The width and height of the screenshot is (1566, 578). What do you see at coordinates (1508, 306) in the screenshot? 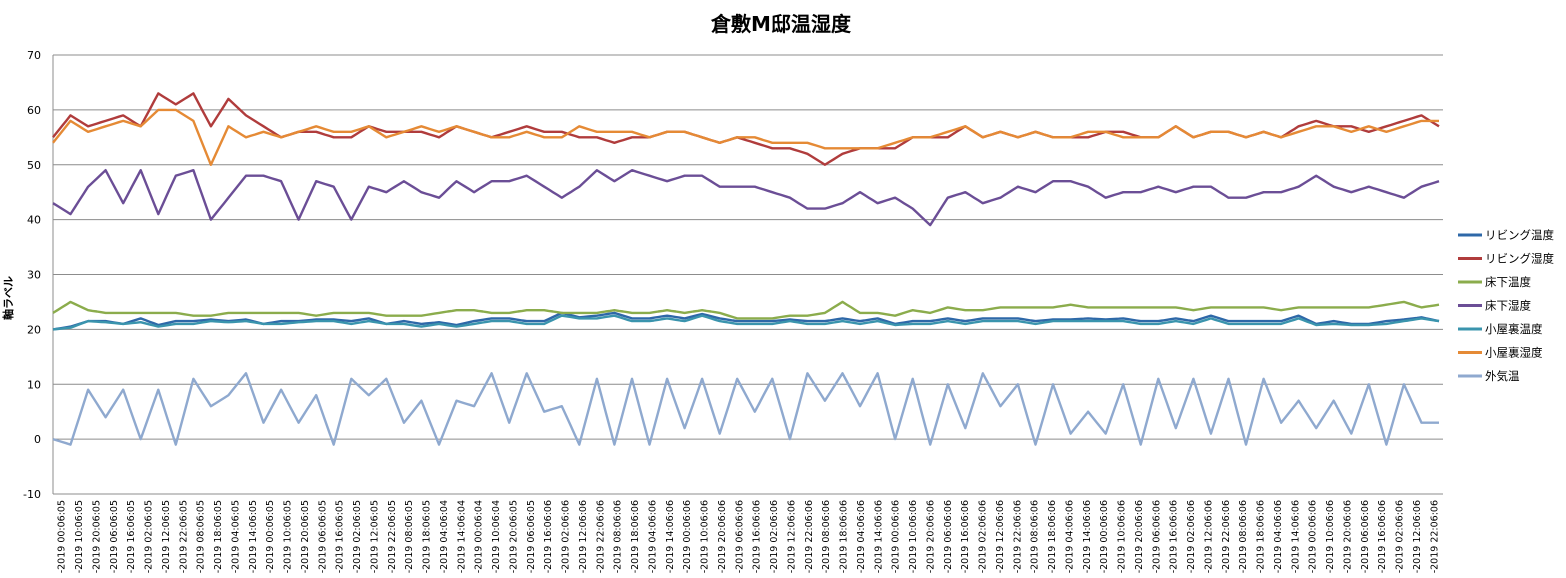
I see `legend-label: 床下湿度` at bounding box center [1508, 306].